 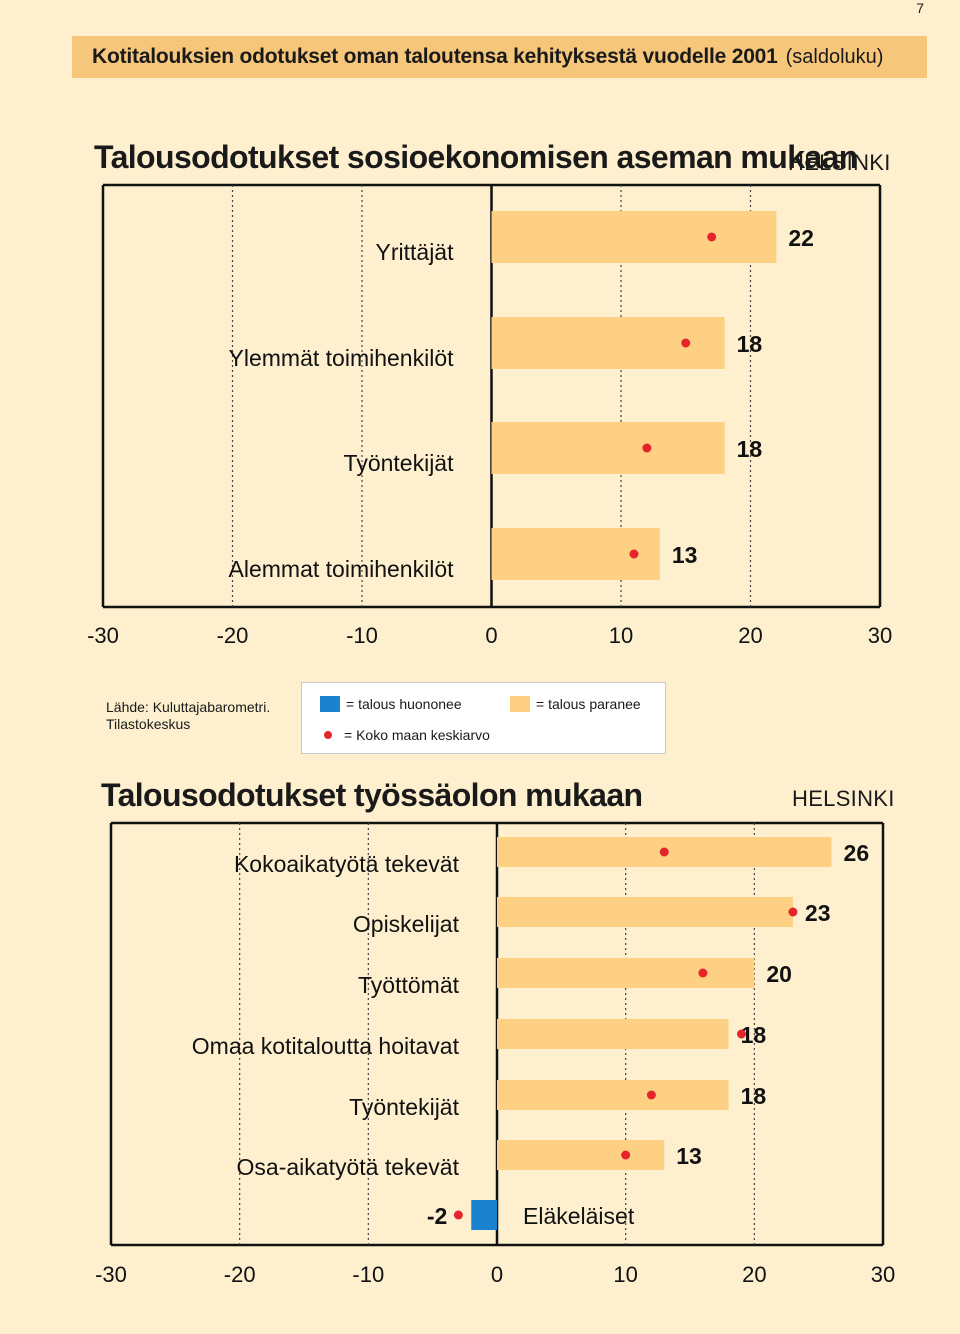 I want to click on legend-label-negative: = talous huononee, so click(x=404, y=704).